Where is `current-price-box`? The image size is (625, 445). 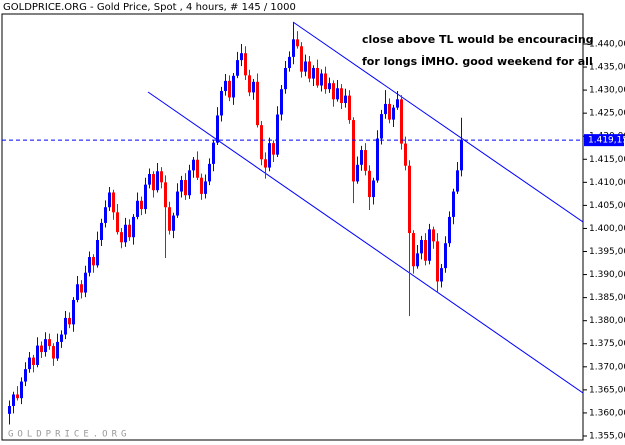
current-price-box is located at coordinates (604, 140).